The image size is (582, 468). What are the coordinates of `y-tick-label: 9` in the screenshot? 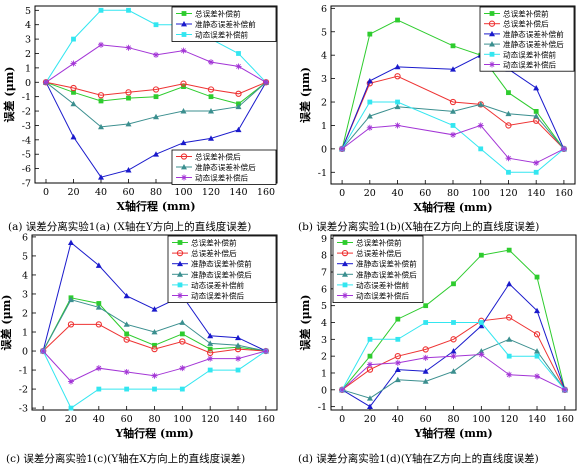 It's located at (324, 239).